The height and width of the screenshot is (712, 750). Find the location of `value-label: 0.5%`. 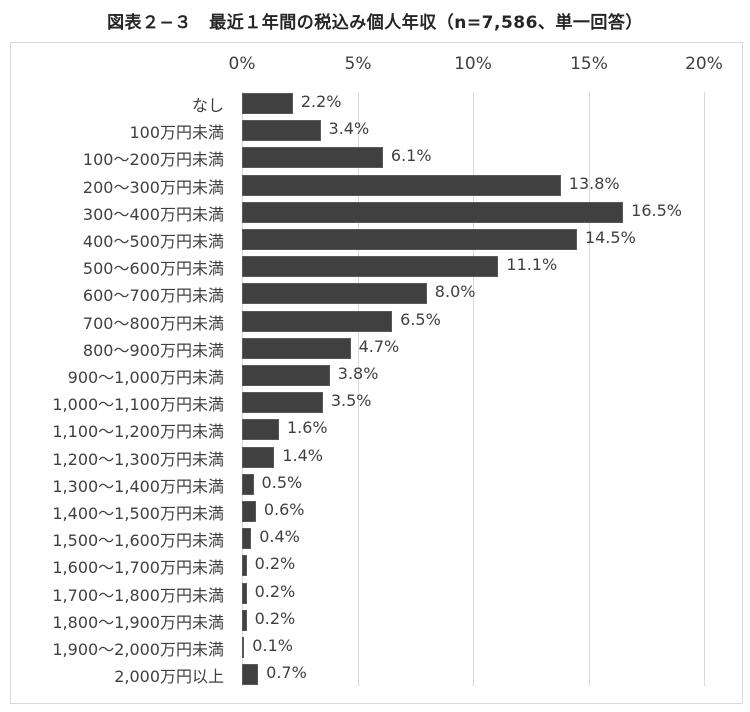

value-label: 0.5% is located at coordinates (282, 482).